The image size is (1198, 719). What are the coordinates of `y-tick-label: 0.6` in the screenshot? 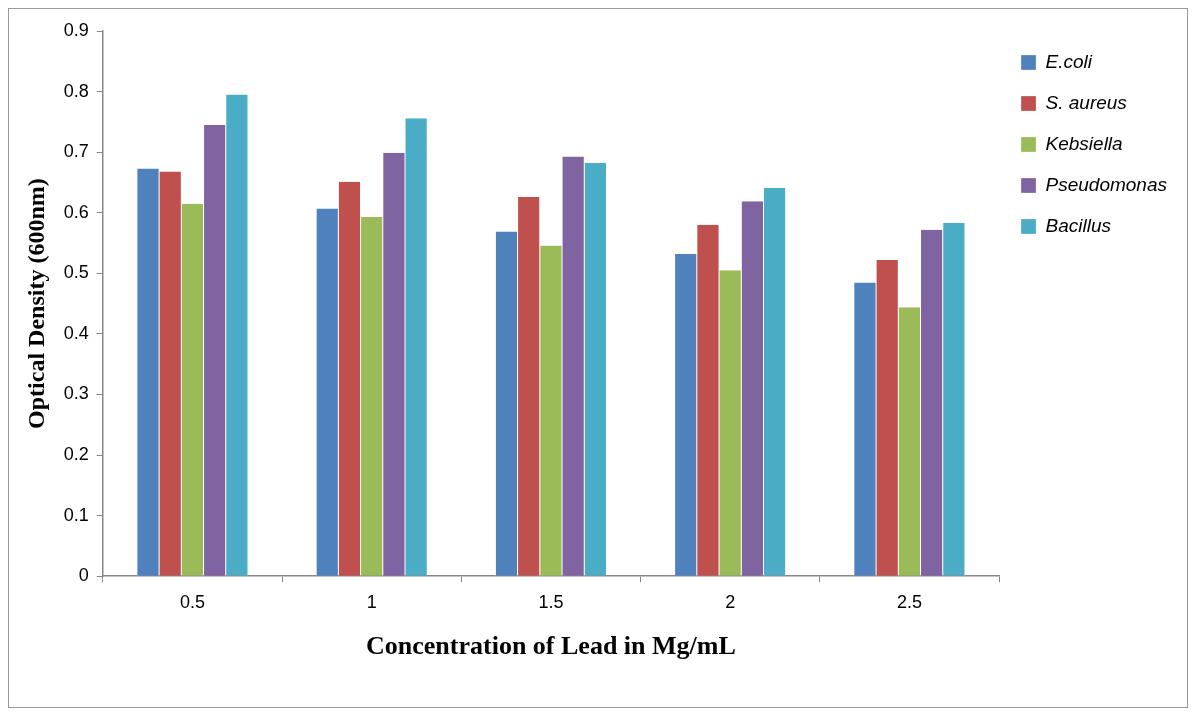 It's located at (76, 211).